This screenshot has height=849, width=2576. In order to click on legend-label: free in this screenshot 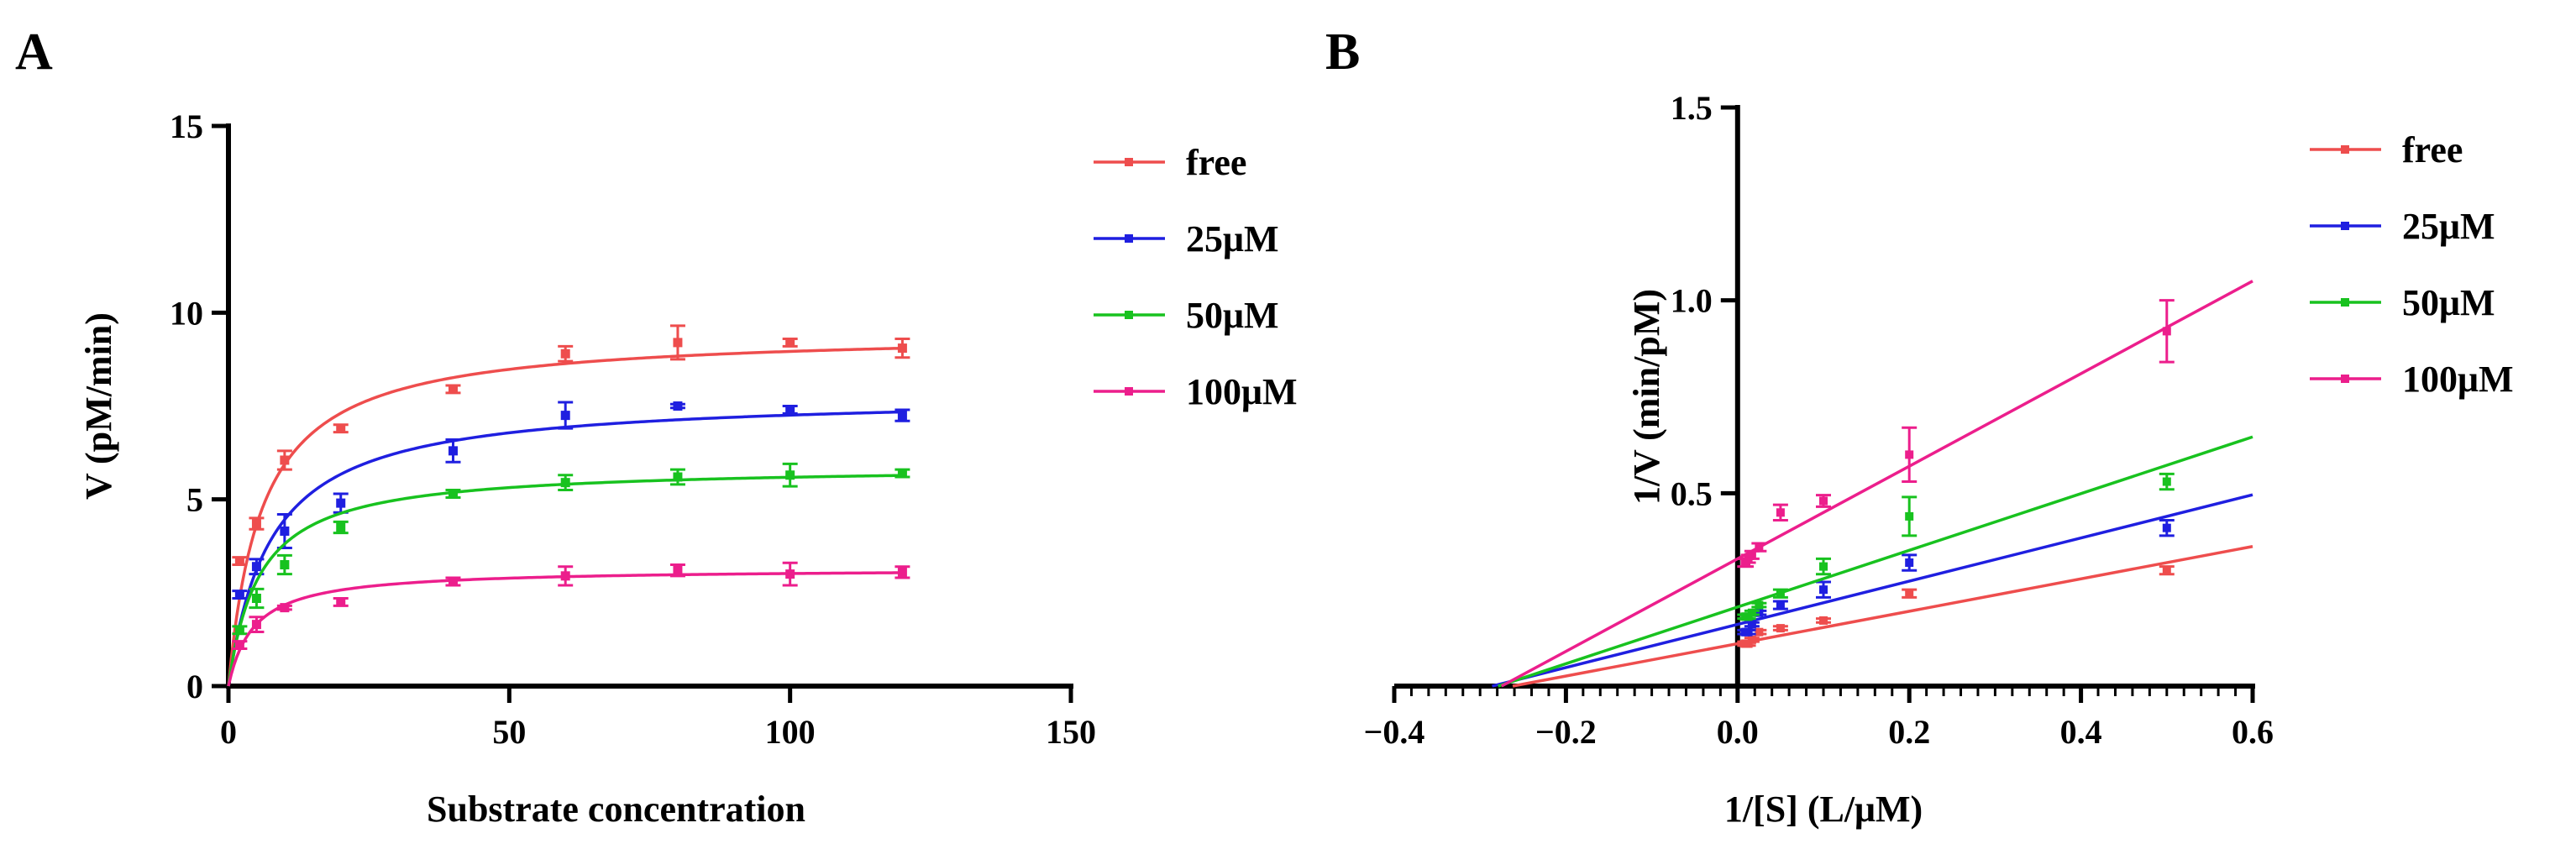, I will do `click(2432, 149)`.